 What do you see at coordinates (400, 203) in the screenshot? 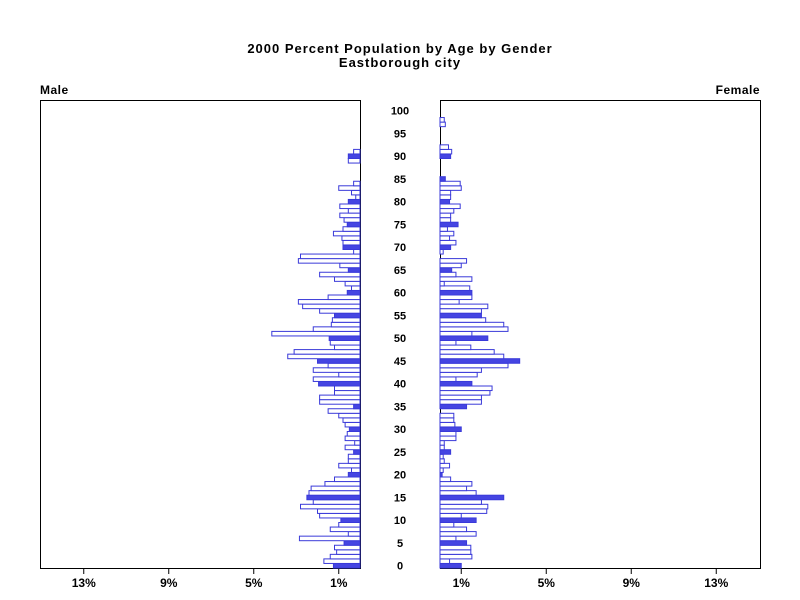
I see `age-tick-label-80: 80` at bounding box center [400, 203].